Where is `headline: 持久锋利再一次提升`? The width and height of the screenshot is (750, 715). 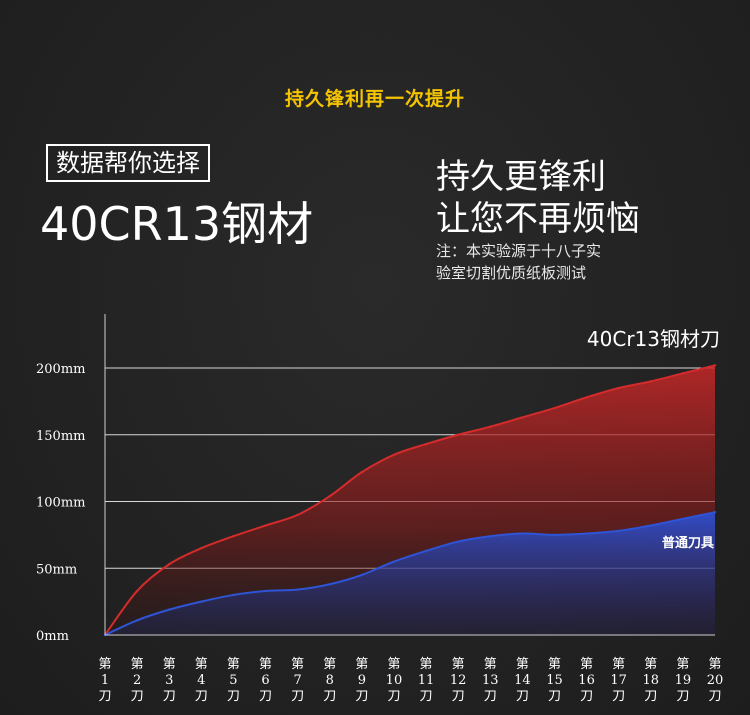
headline: 持久锋利再一次提升 is located at coordinates (374, 99).